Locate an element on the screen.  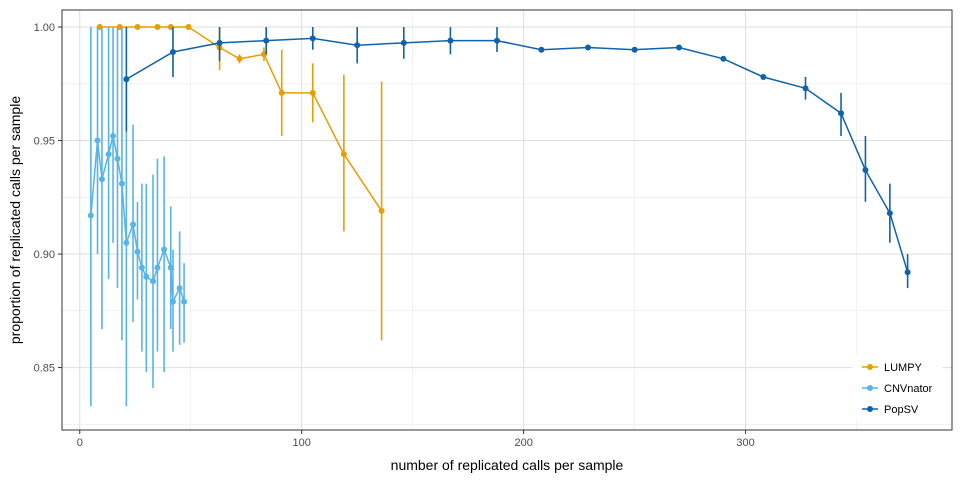
x-tick-label: 200 is located at coordinates (523, 443).